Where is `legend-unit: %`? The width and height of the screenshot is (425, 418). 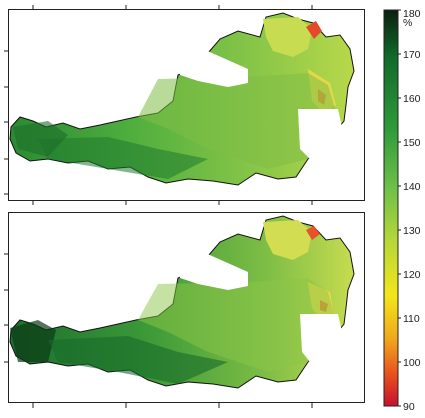
legend-unit: % is located at coordinates (407, 23).